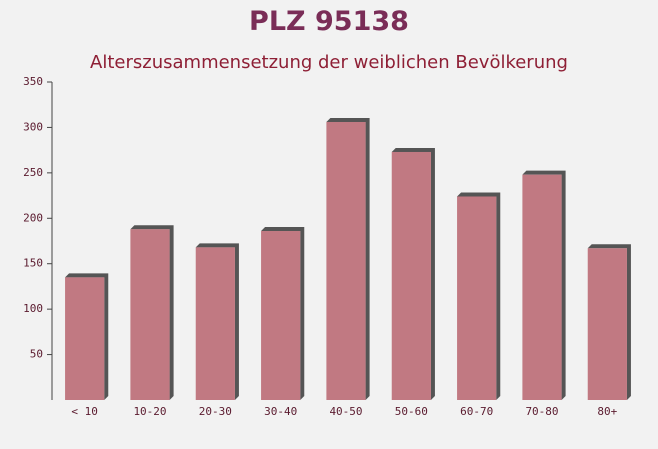 The image size is (658, 449). I want to click on chart-title: PLZ 95138, so click(329, 21).